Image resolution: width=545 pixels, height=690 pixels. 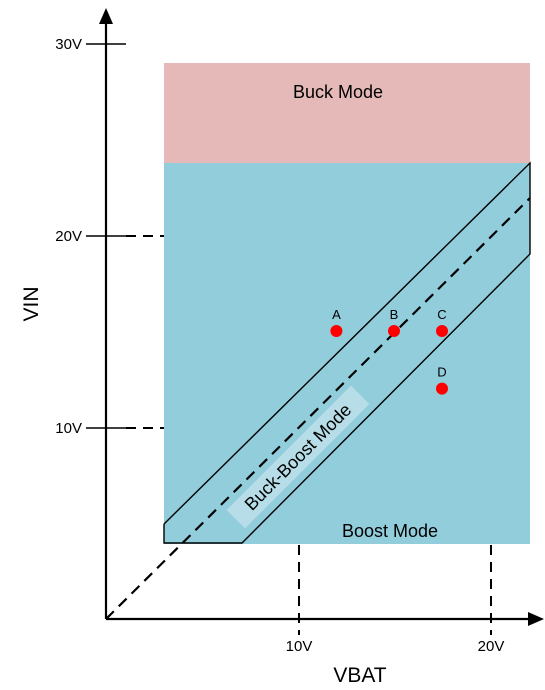 I want to click on buck-mode-label: Buck Mode, so click(x=338, y=92).